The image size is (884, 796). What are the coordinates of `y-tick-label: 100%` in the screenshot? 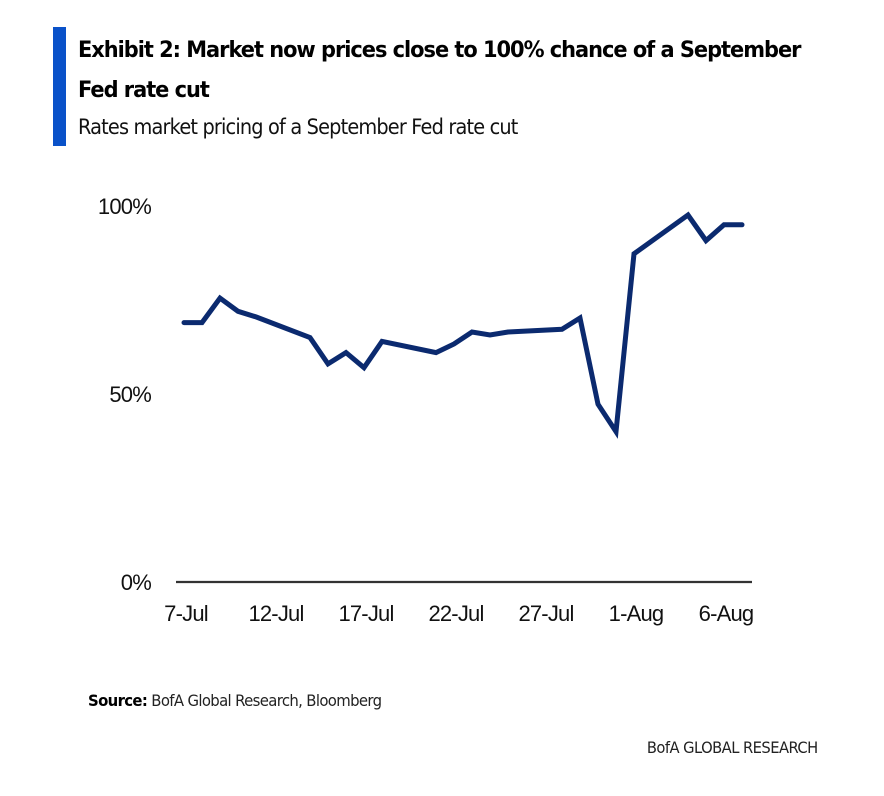 It's located at (124, 206).